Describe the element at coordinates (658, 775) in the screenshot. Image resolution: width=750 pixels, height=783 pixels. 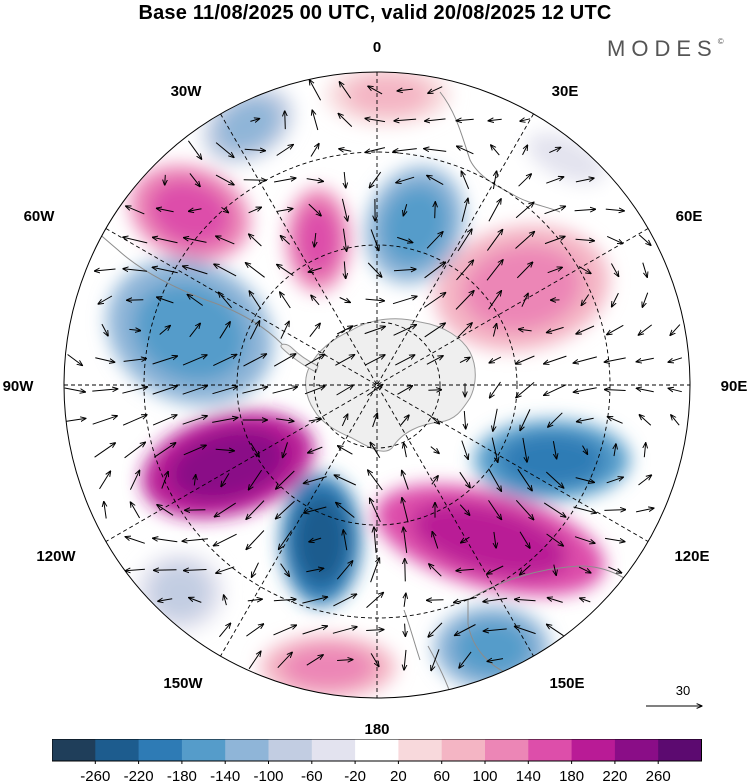
I see `colorbar-tick-label: 260` at that location.